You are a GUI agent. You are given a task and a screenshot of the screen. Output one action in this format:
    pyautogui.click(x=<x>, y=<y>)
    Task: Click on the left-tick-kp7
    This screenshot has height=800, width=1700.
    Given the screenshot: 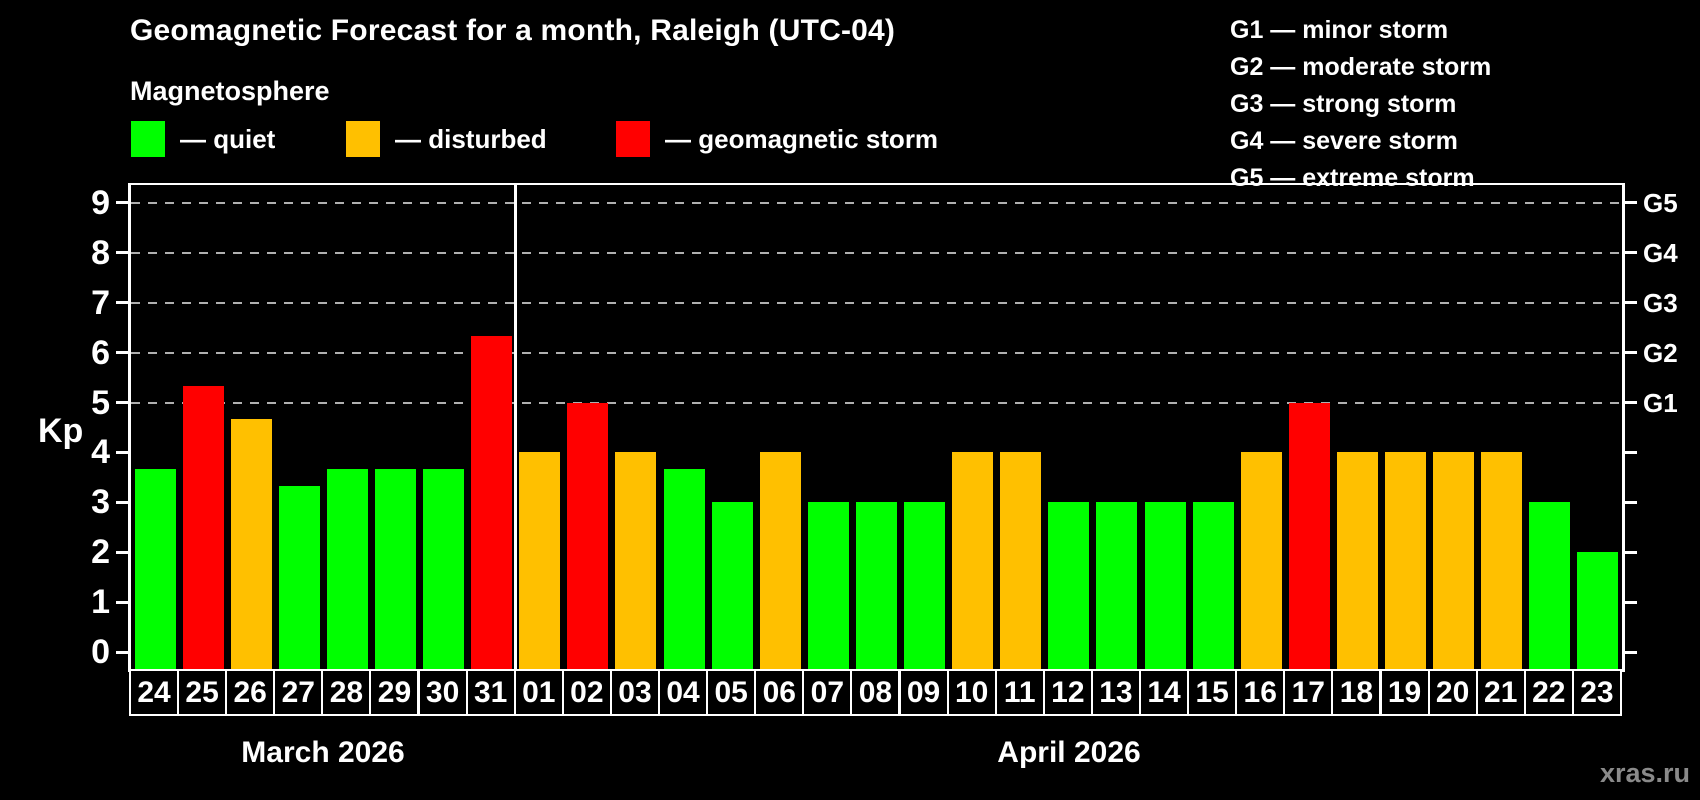 What is the action you would take?
    pyautogui.click(x=122, y=303)
    